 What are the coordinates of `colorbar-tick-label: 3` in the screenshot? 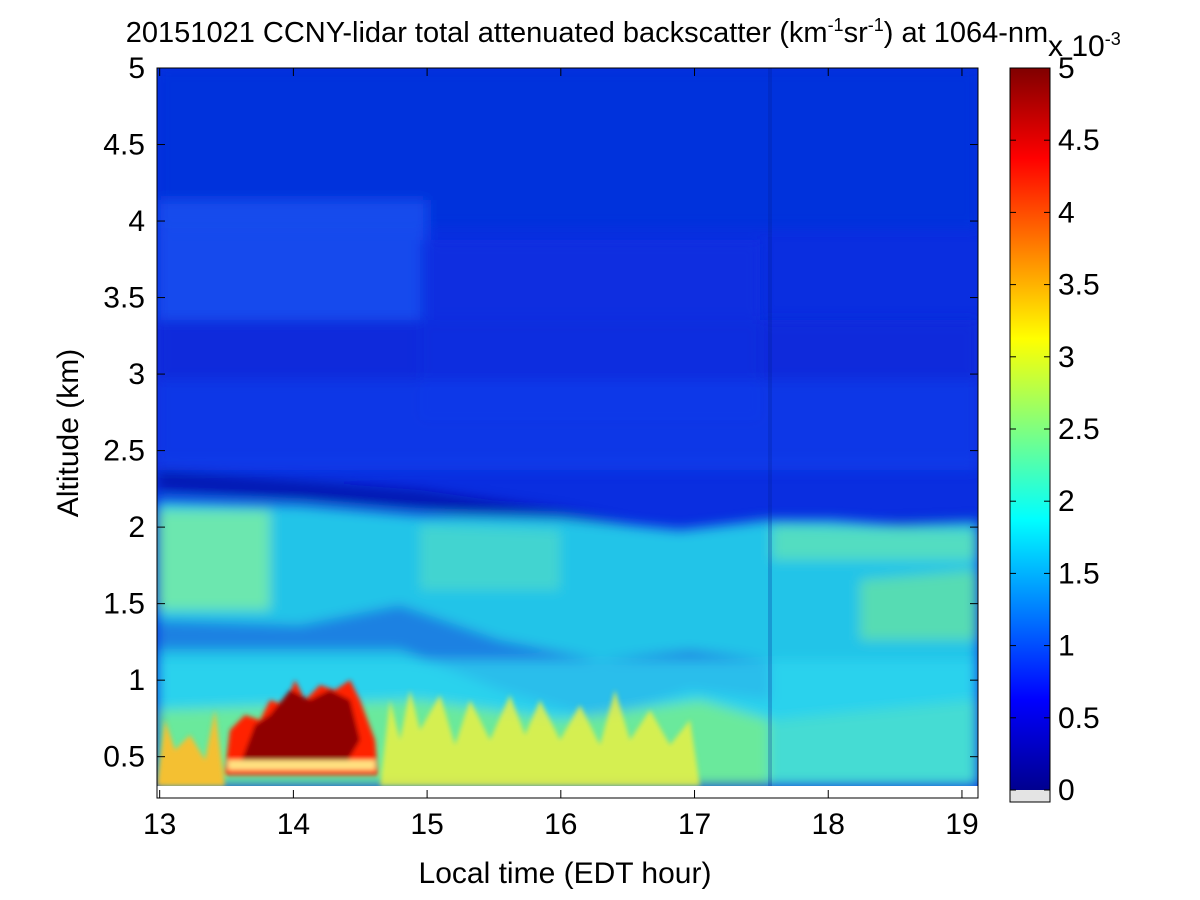 It's located at (1066, 357).